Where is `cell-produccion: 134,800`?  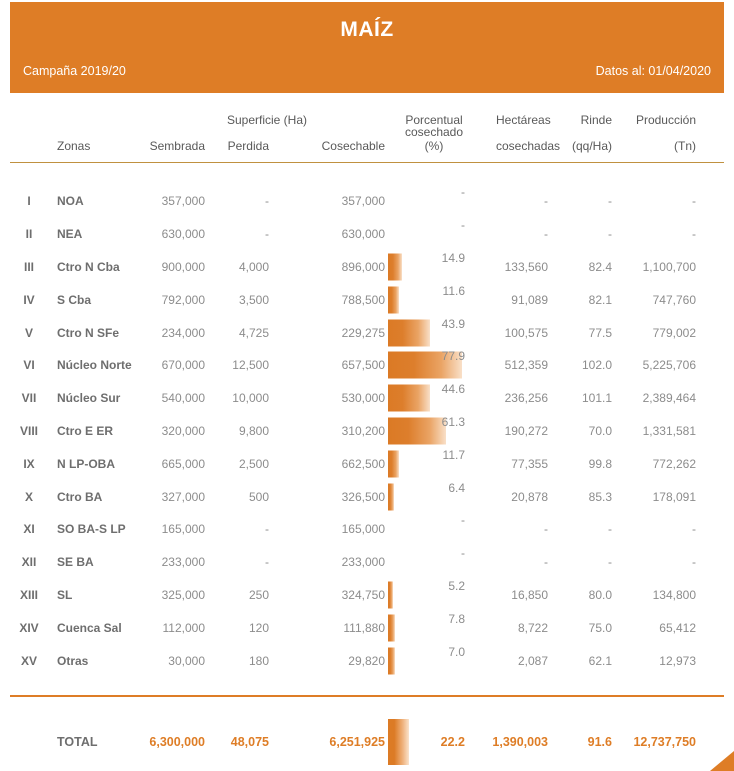 cell-produccion: 134,800 is located at coordinates (674, 594).